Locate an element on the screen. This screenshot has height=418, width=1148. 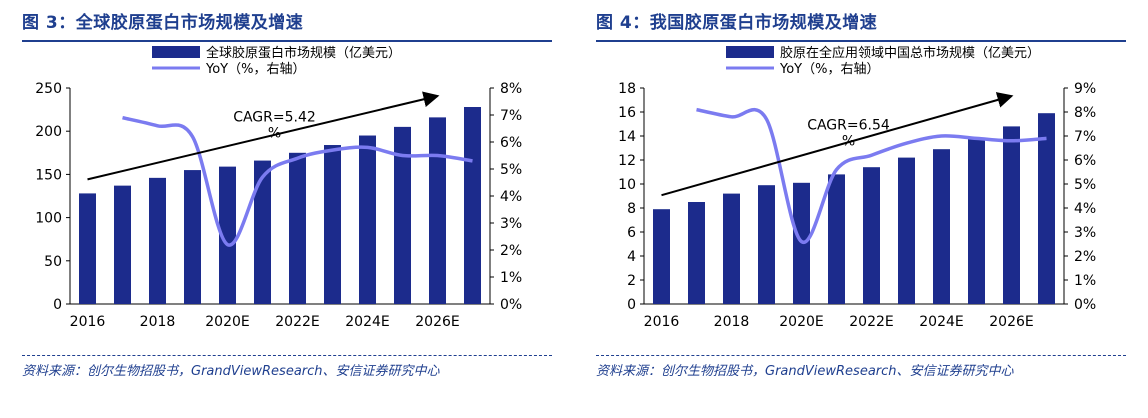
y-left-tick-label: 4 is located at coordinates (631, 257).